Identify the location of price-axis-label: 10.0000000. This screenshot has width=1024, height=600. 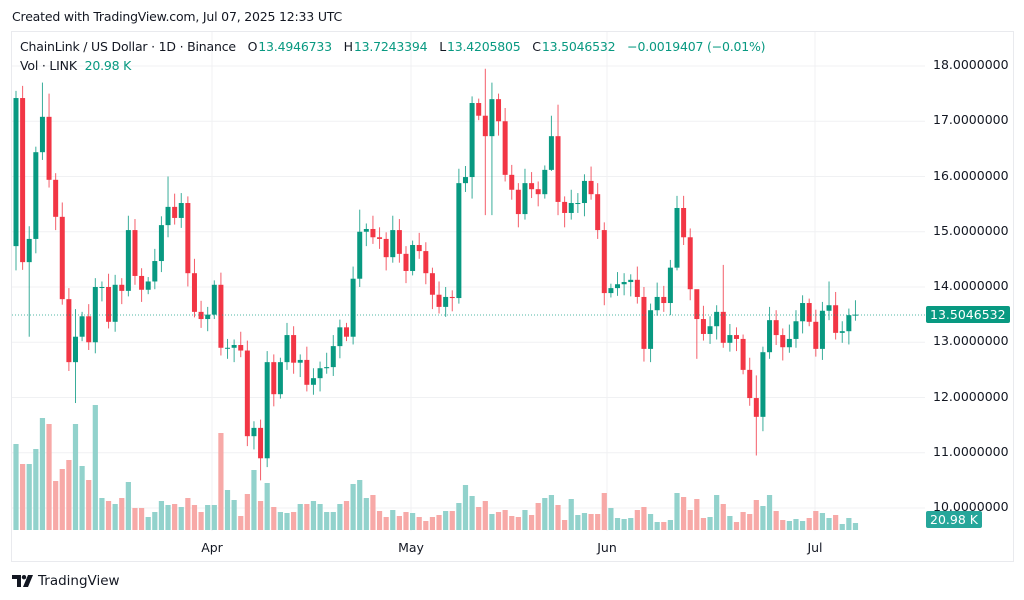
(971, 506).